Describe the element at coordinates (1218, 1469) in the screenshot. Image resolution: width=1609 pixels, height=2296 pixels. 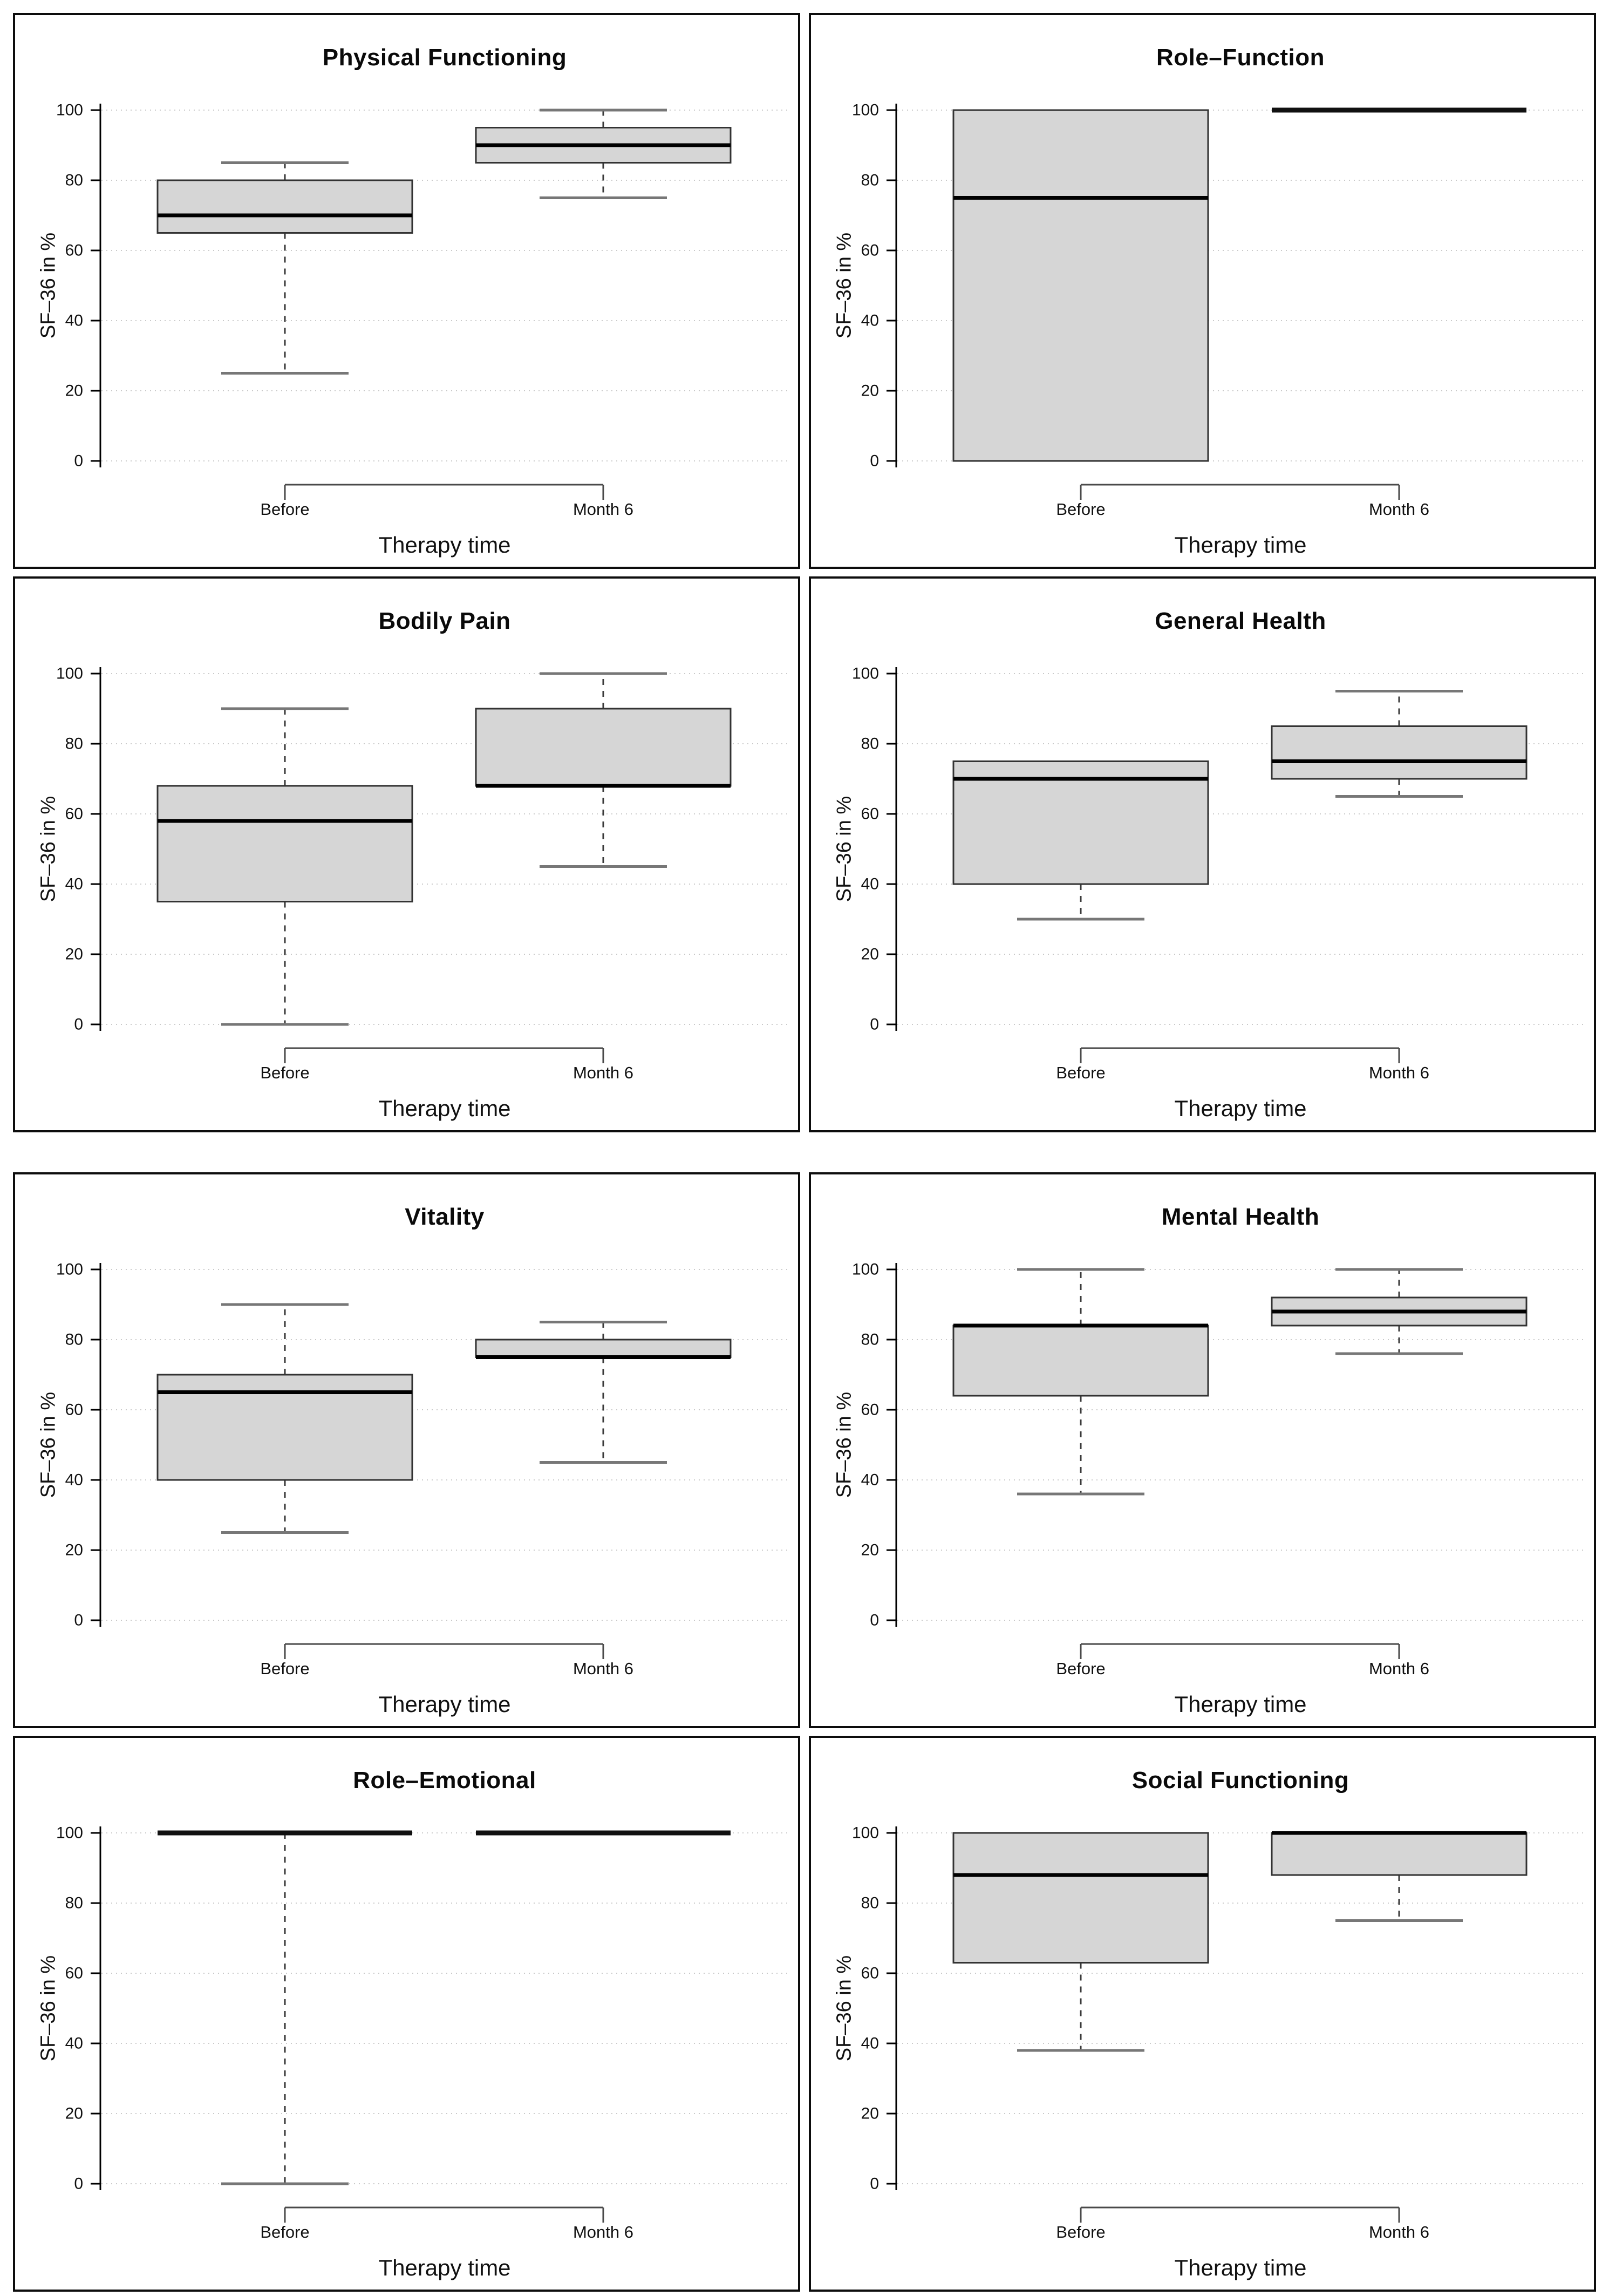
I see `boxplot-canvas-mental-health: 0 20 40 60 80 100 Before Month 6` at that location.